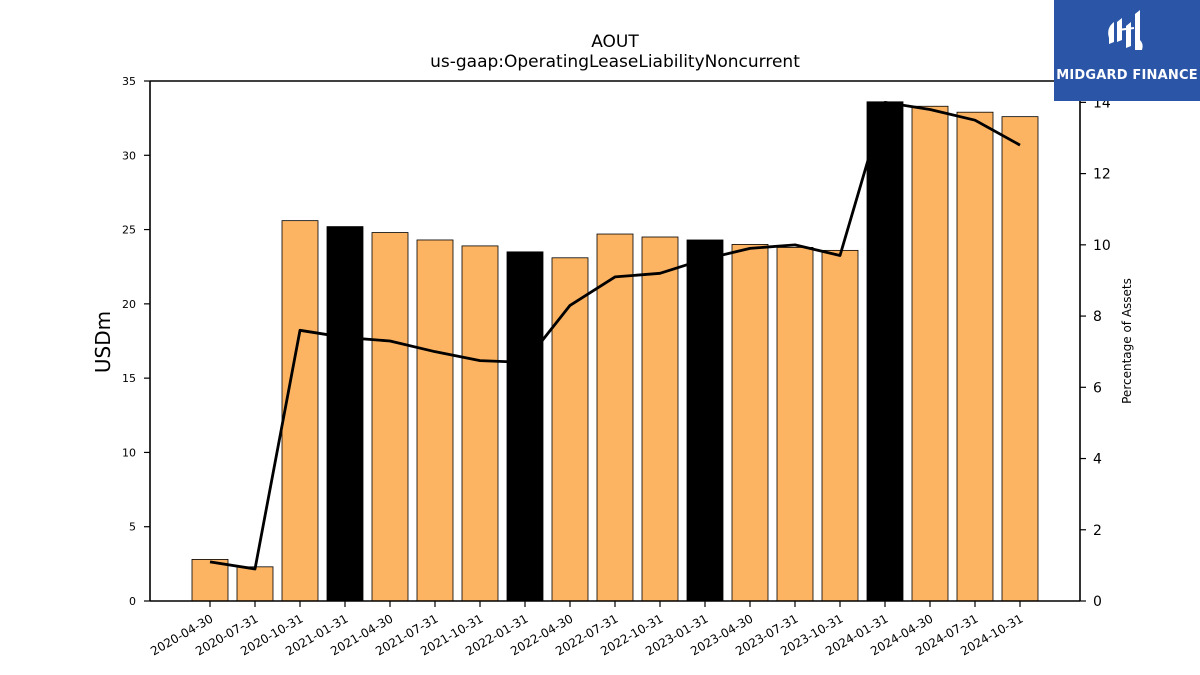 The width and height of the screenshot is (1200, 675). Describe the element at coordinates (129, 304) in the screenshot. I see `y-tick-label: 20` at that location.